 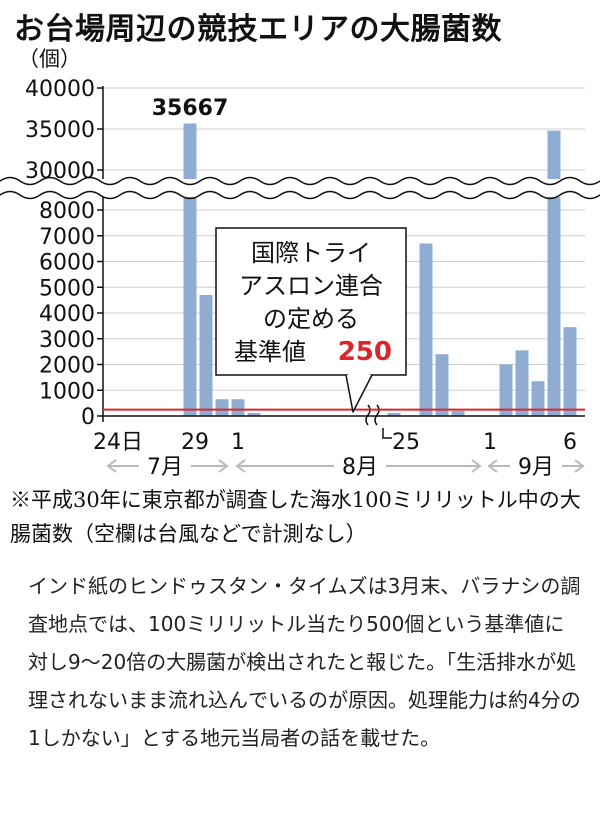 What do you see at coordinates (67, 263) in the screenshot?
I see `y-tick-label: 6000` at bounding box center [67, 263].